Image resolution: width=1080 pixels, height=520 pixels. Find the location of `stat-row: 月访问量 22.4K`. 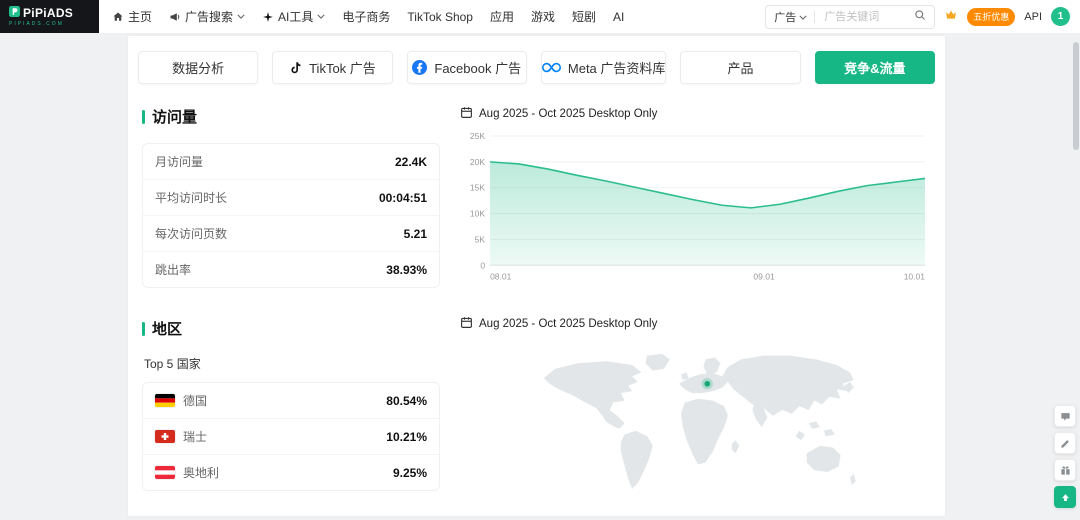

stat-row: 月访问量 22.4K is located at coordinates (291, 162).